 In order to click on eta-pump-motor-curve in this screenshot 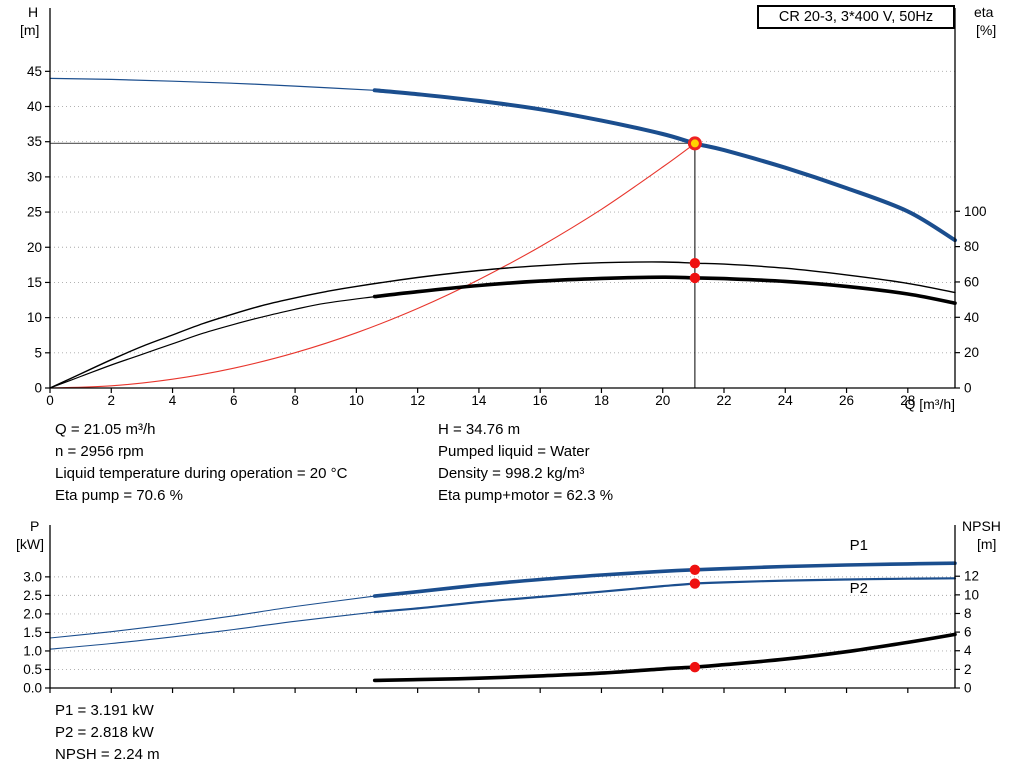, I will do `click(664, 290)`.